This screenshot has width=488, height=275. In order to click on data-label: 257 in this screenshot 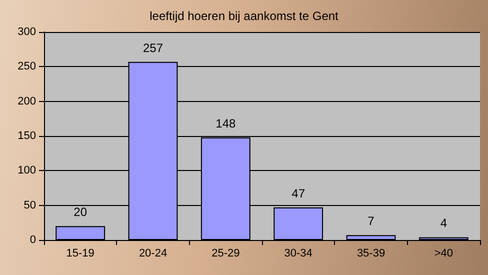, I will do `click(153, 47)`.